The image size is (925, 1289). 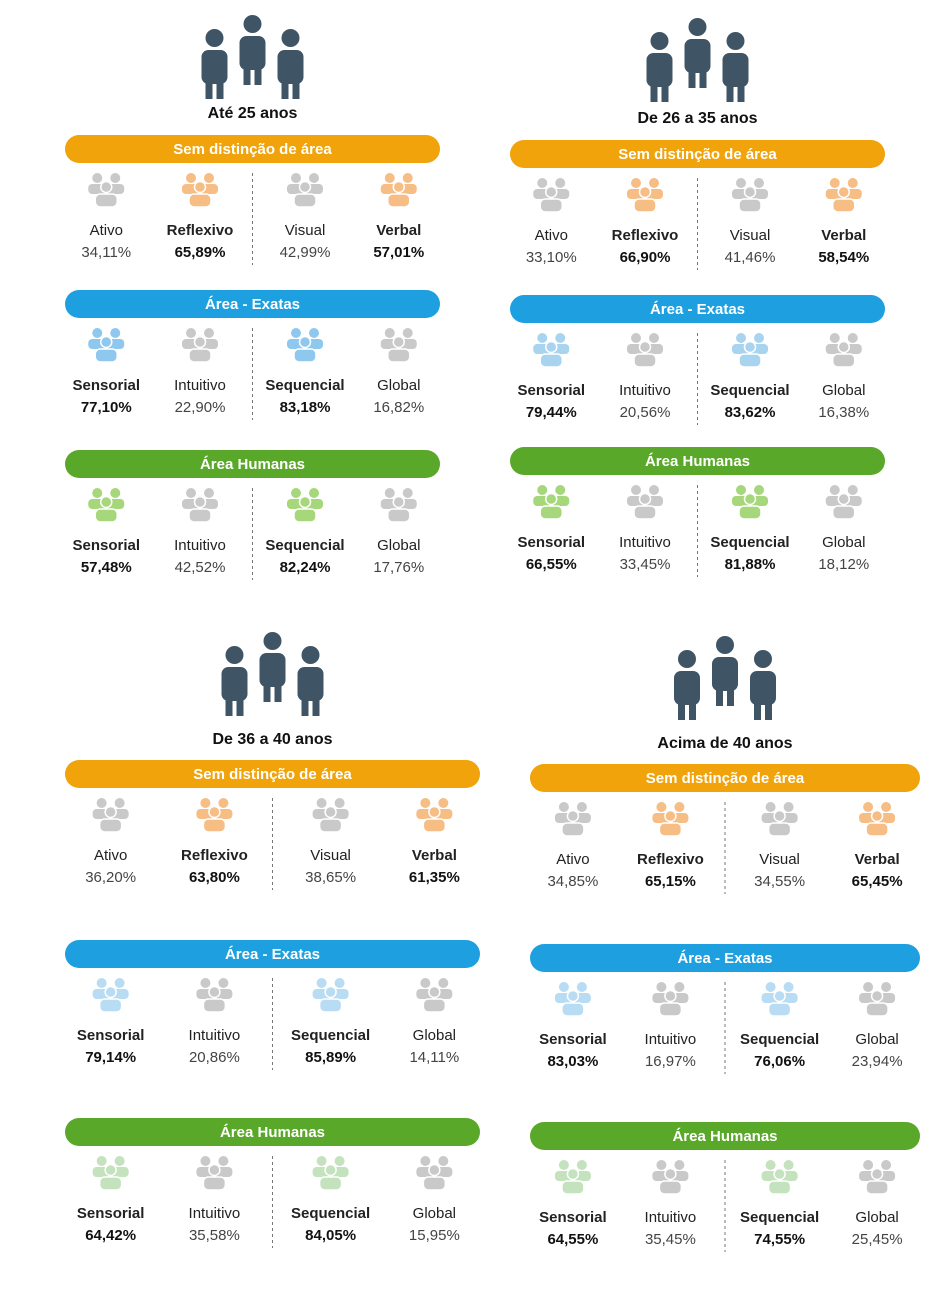 I want to click on item-label: Ativo, so click(x=106, y=230).